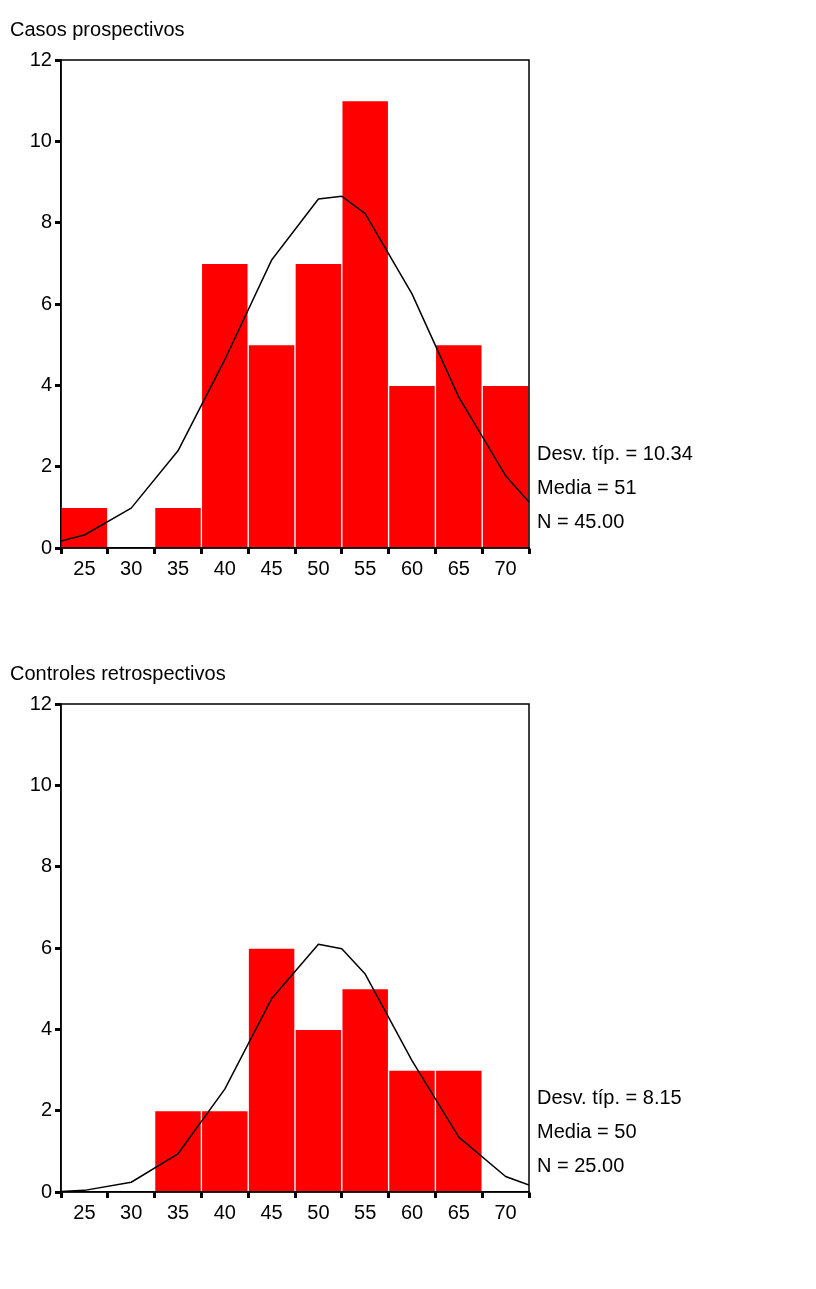 This screenshot has width=816, height=1289. What do you see at coordinates (587, 1130) in the screenshot?
I see `text: Media = 50` at bounding box center [587, 1130].